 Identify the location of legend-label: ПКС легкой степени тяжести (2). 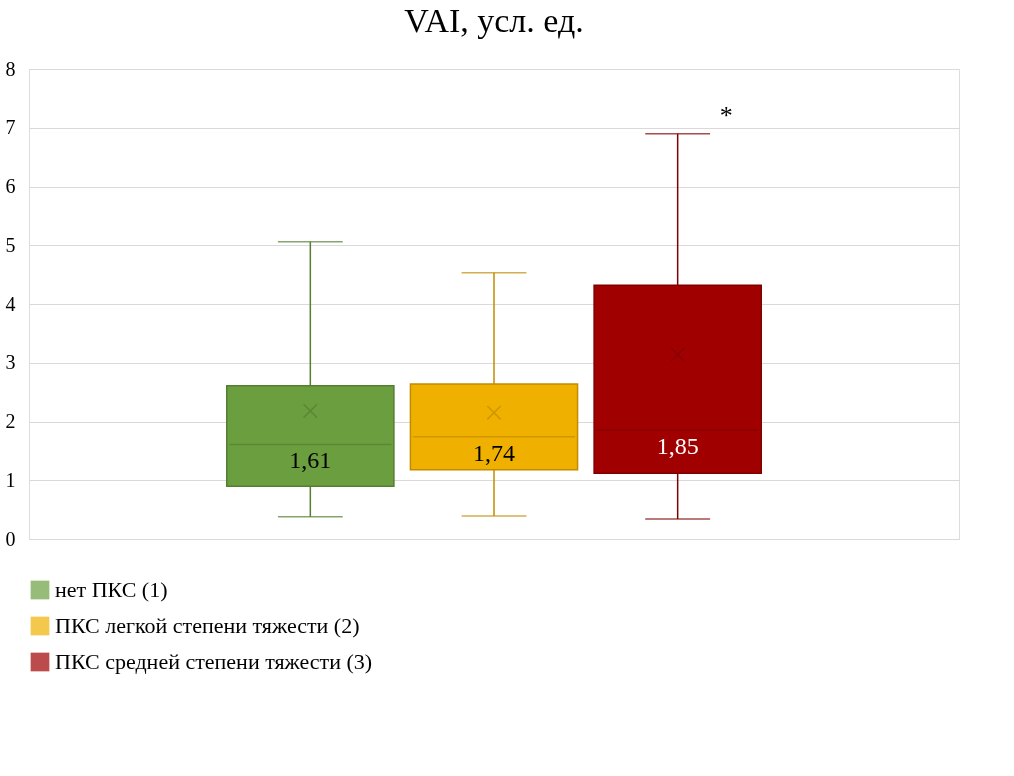
(207, 625).